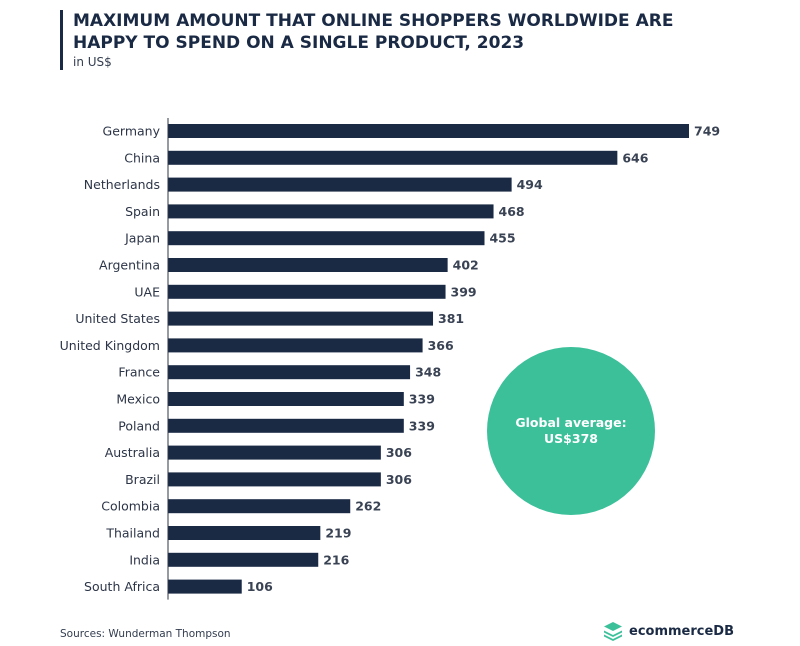 The width and height of the screenshot is (800, 646). I want to click on brand-logo: ecommerceDB, so click(668, 631).